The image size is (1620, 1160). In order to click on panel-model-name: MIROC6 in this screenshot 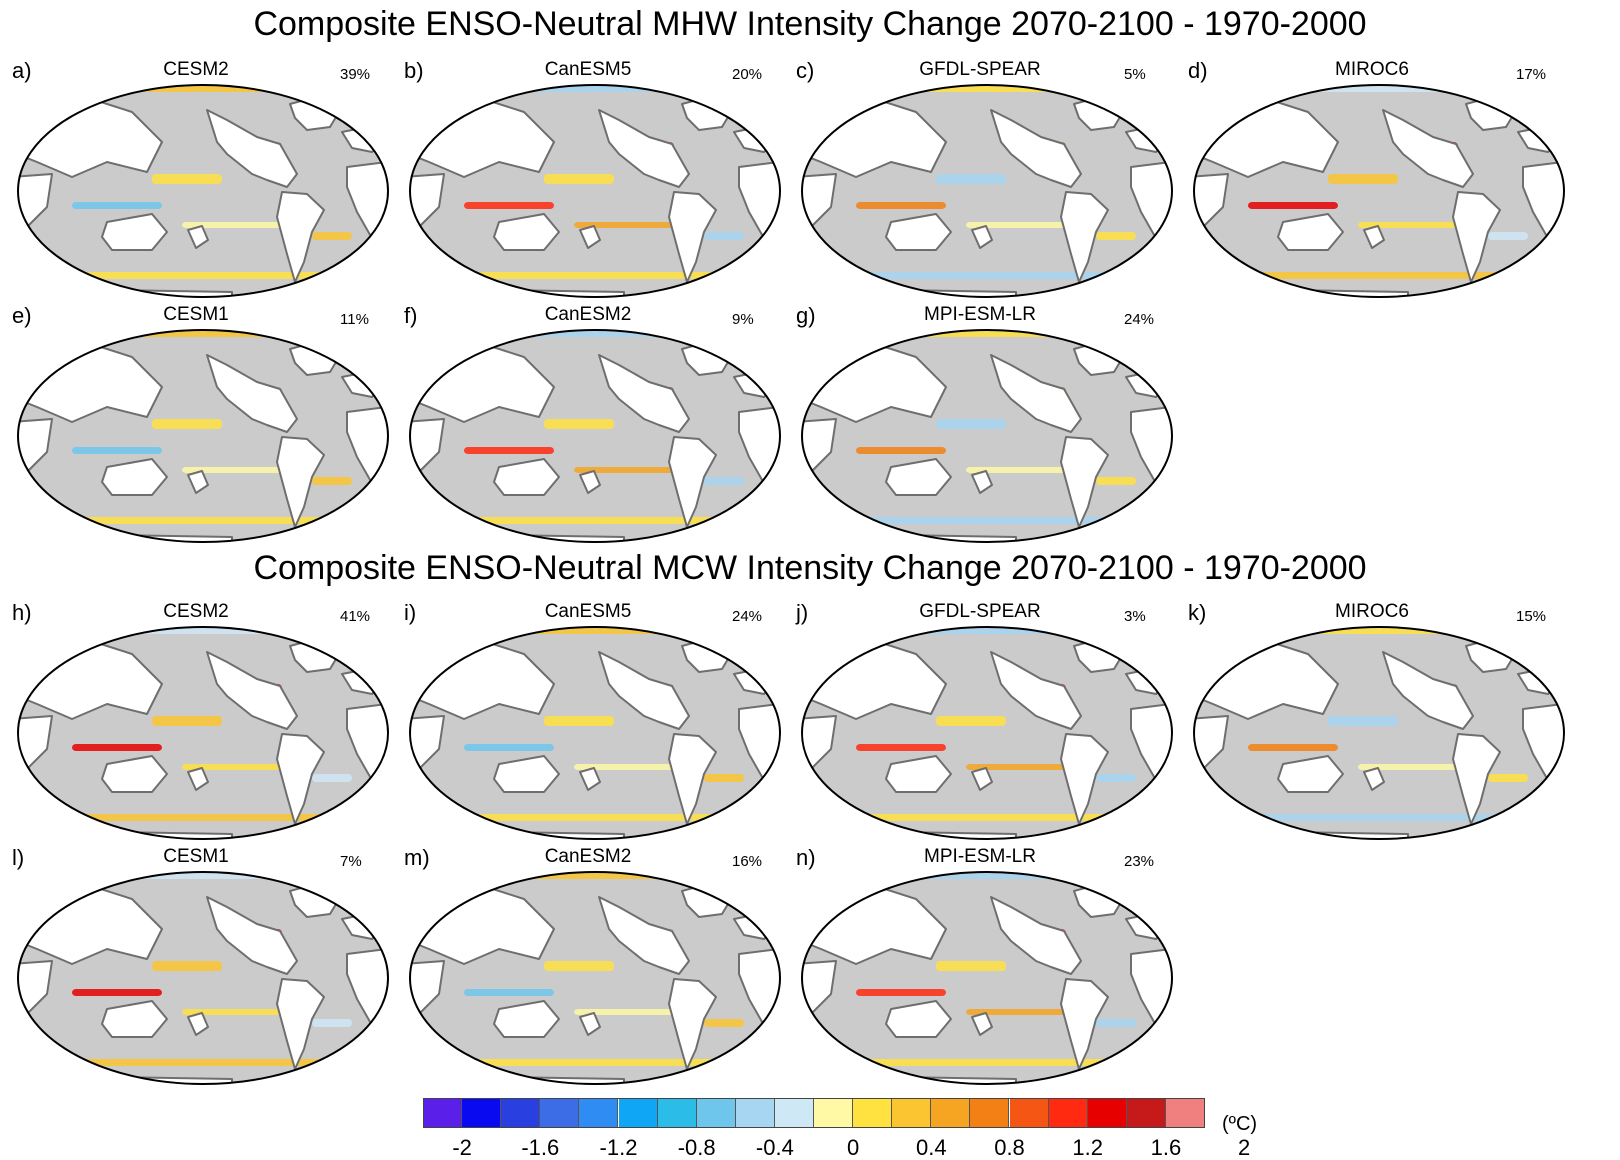, I will do `click(1372, 611)`.